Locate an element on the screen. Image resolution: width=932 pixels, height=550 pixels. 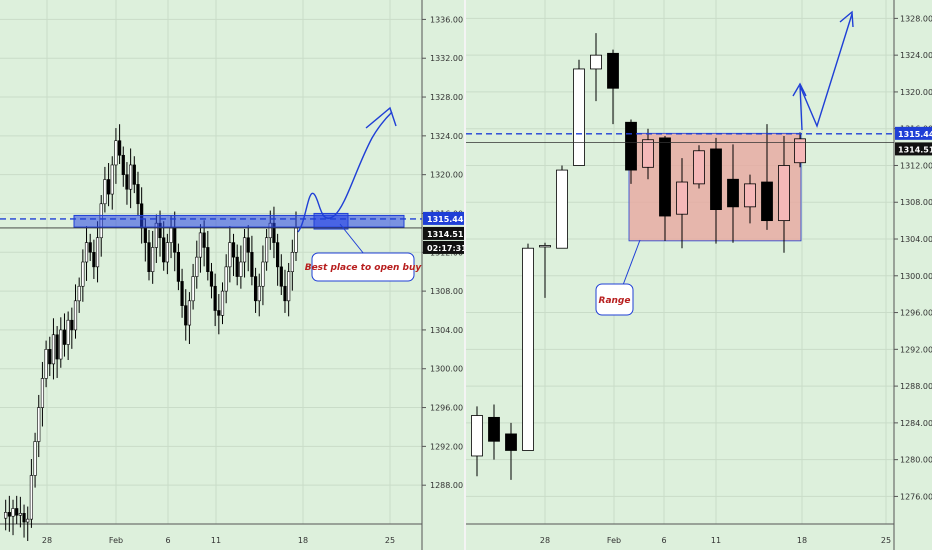
y-tick-label: 1312.00 is located at coordinates (916, 165).